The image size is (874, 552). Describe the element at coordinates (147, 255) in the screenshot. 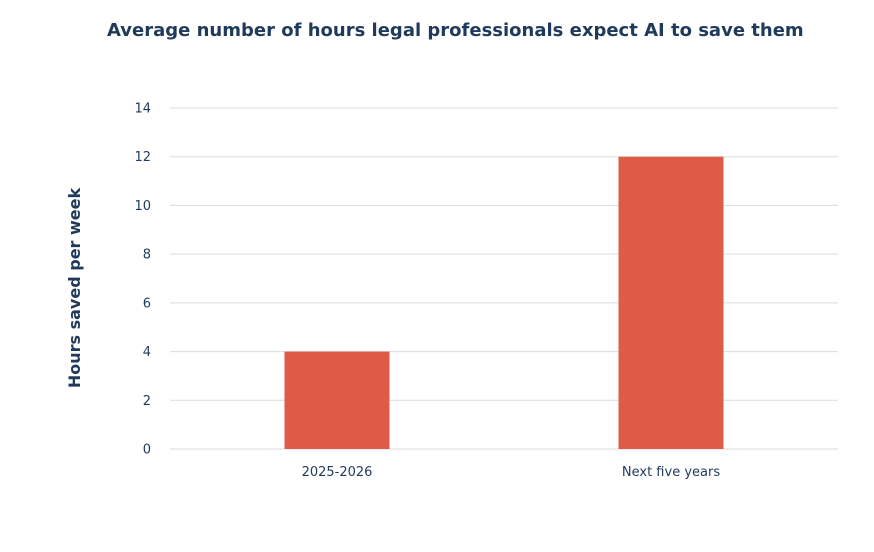

I see `y-tick-label: 8` at that location.